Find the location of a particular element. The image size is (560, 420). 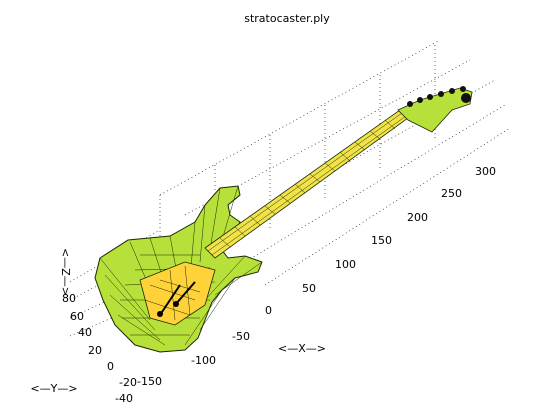

y-tick-label: 80 is located at coordinates (69, 298).